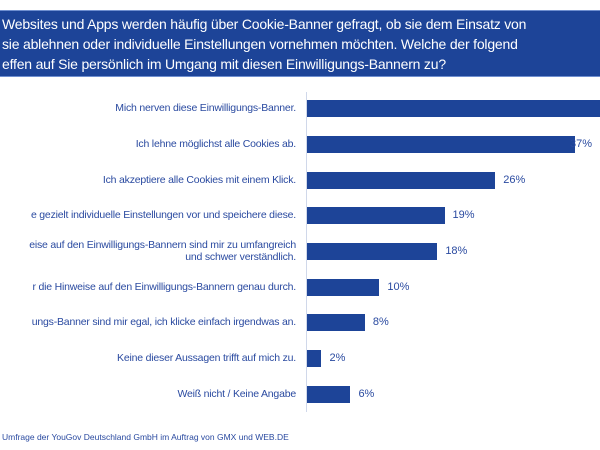 The image size is (600, 450). Describe the element at coordinates (216, 144) in the screenshot. I see `category-label: Ich lehne möglichst alle Cookies ab.` at that location.